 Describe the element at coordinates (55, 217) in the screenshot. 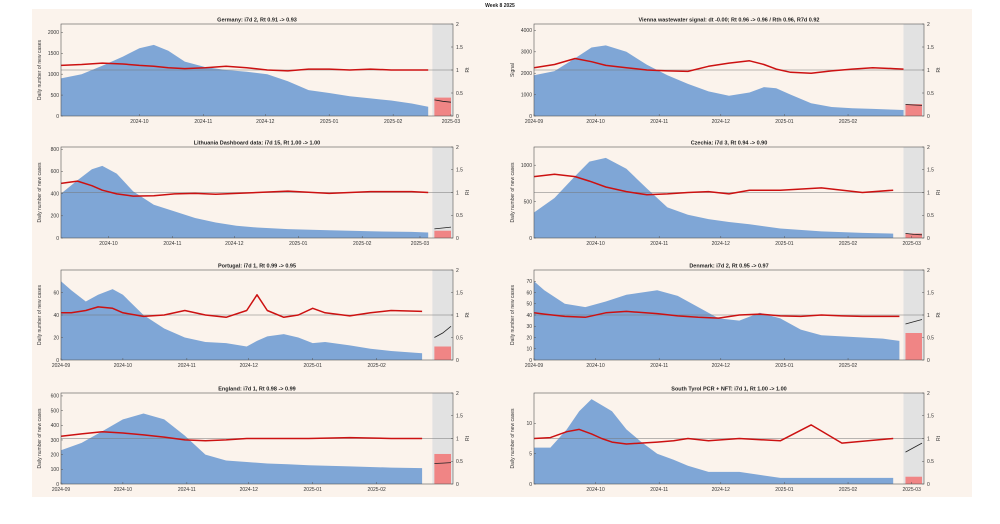

I see `y-tick-label: 200` at that location.